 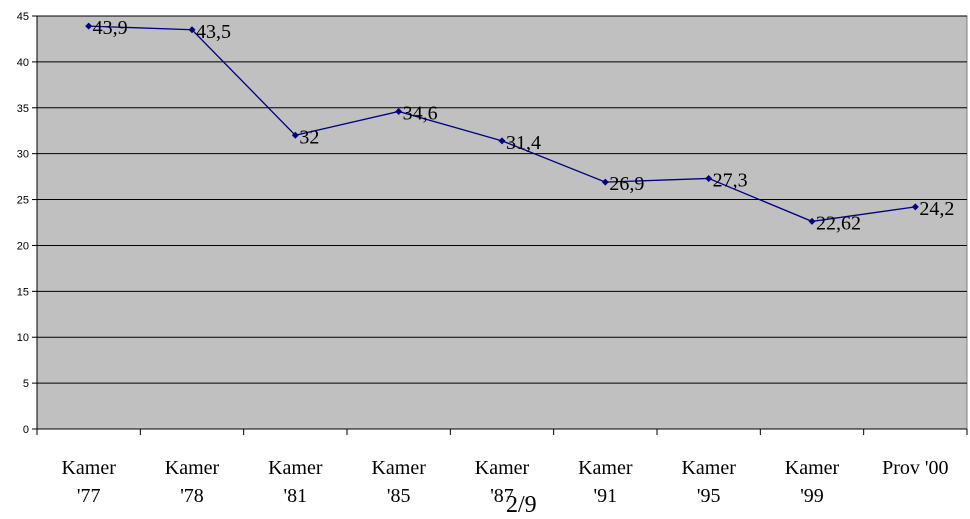 I want to click on x-tick-label: Kamer '81, so click(x=295, y=482).